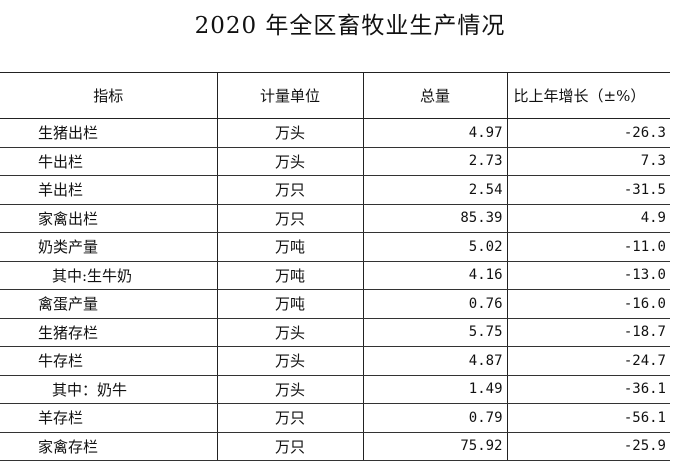  I want to click on table-row: 家禽出栏 万只 85.39 4.9, so click(335, 218).